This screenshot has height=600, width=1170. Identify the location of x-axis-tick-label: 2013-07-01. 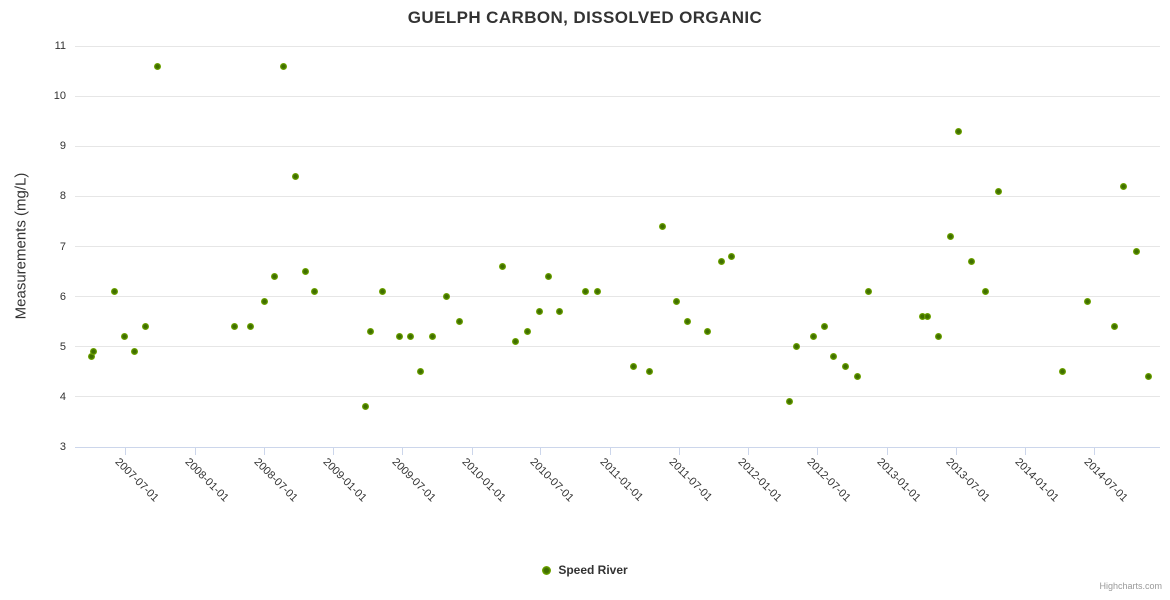
(967, 480).